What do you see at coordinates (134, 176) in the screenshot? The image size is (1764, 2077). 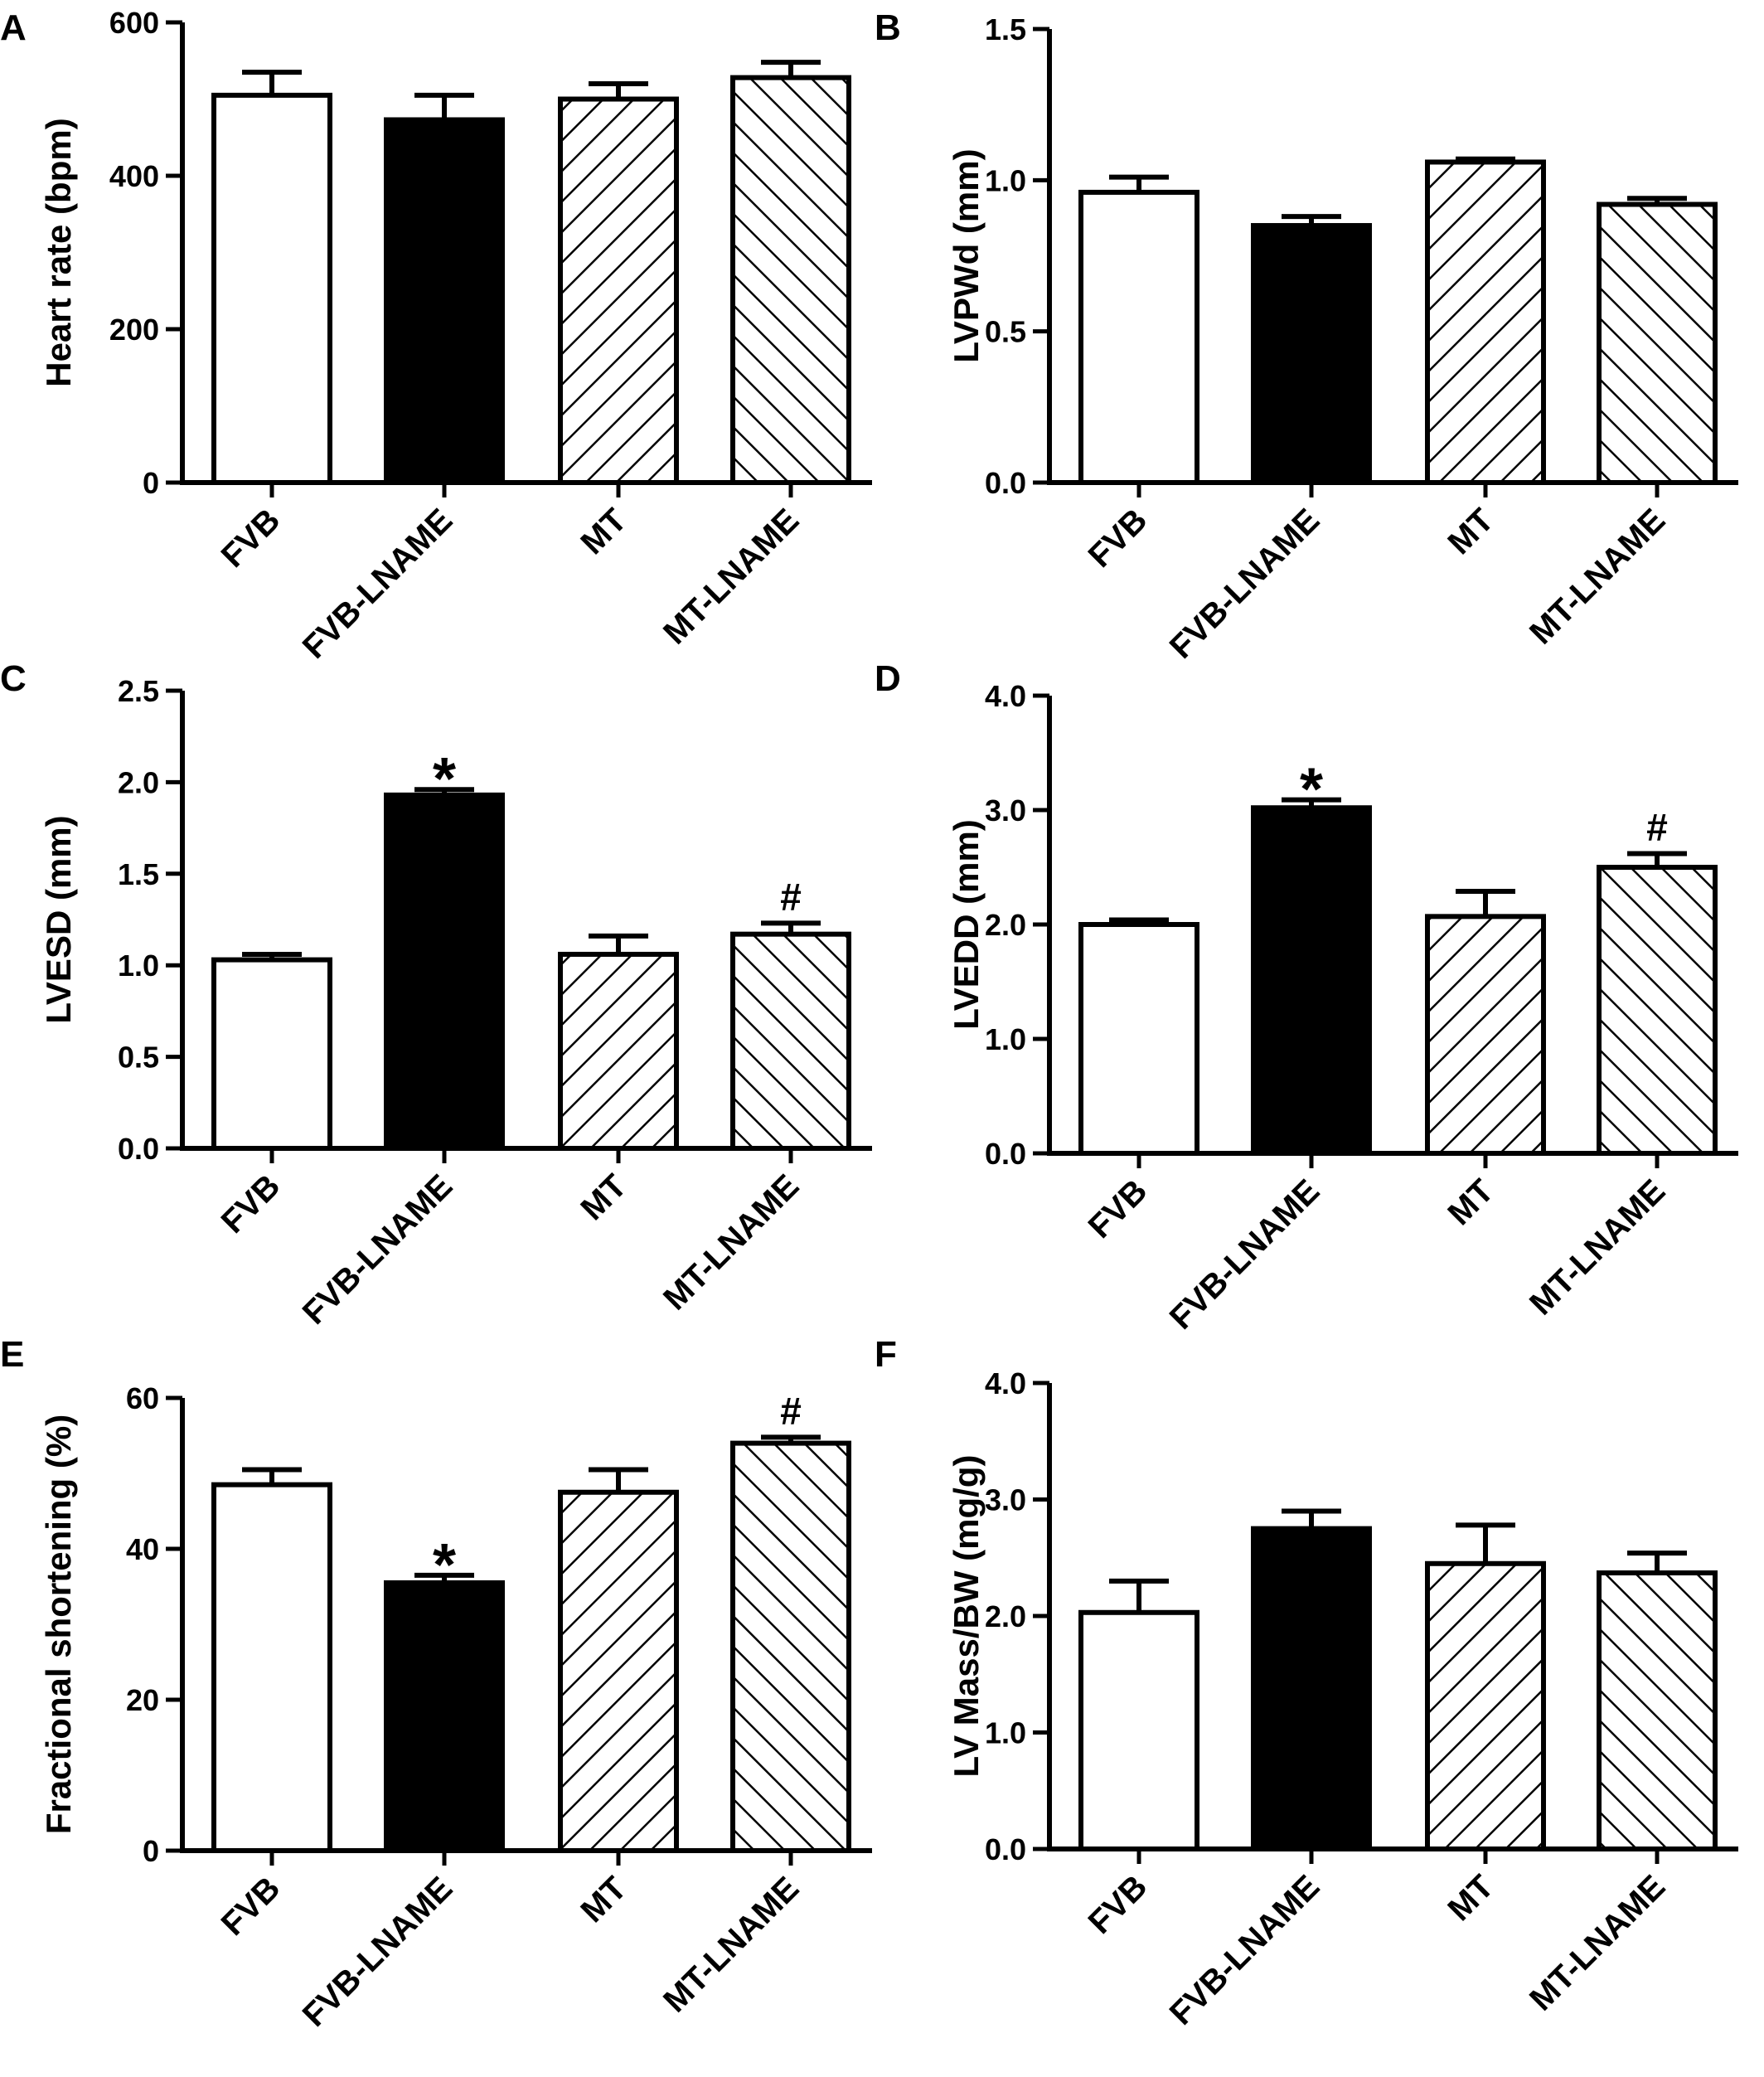 I see `y-tick-label: 400` at bounding box center [134, 176].